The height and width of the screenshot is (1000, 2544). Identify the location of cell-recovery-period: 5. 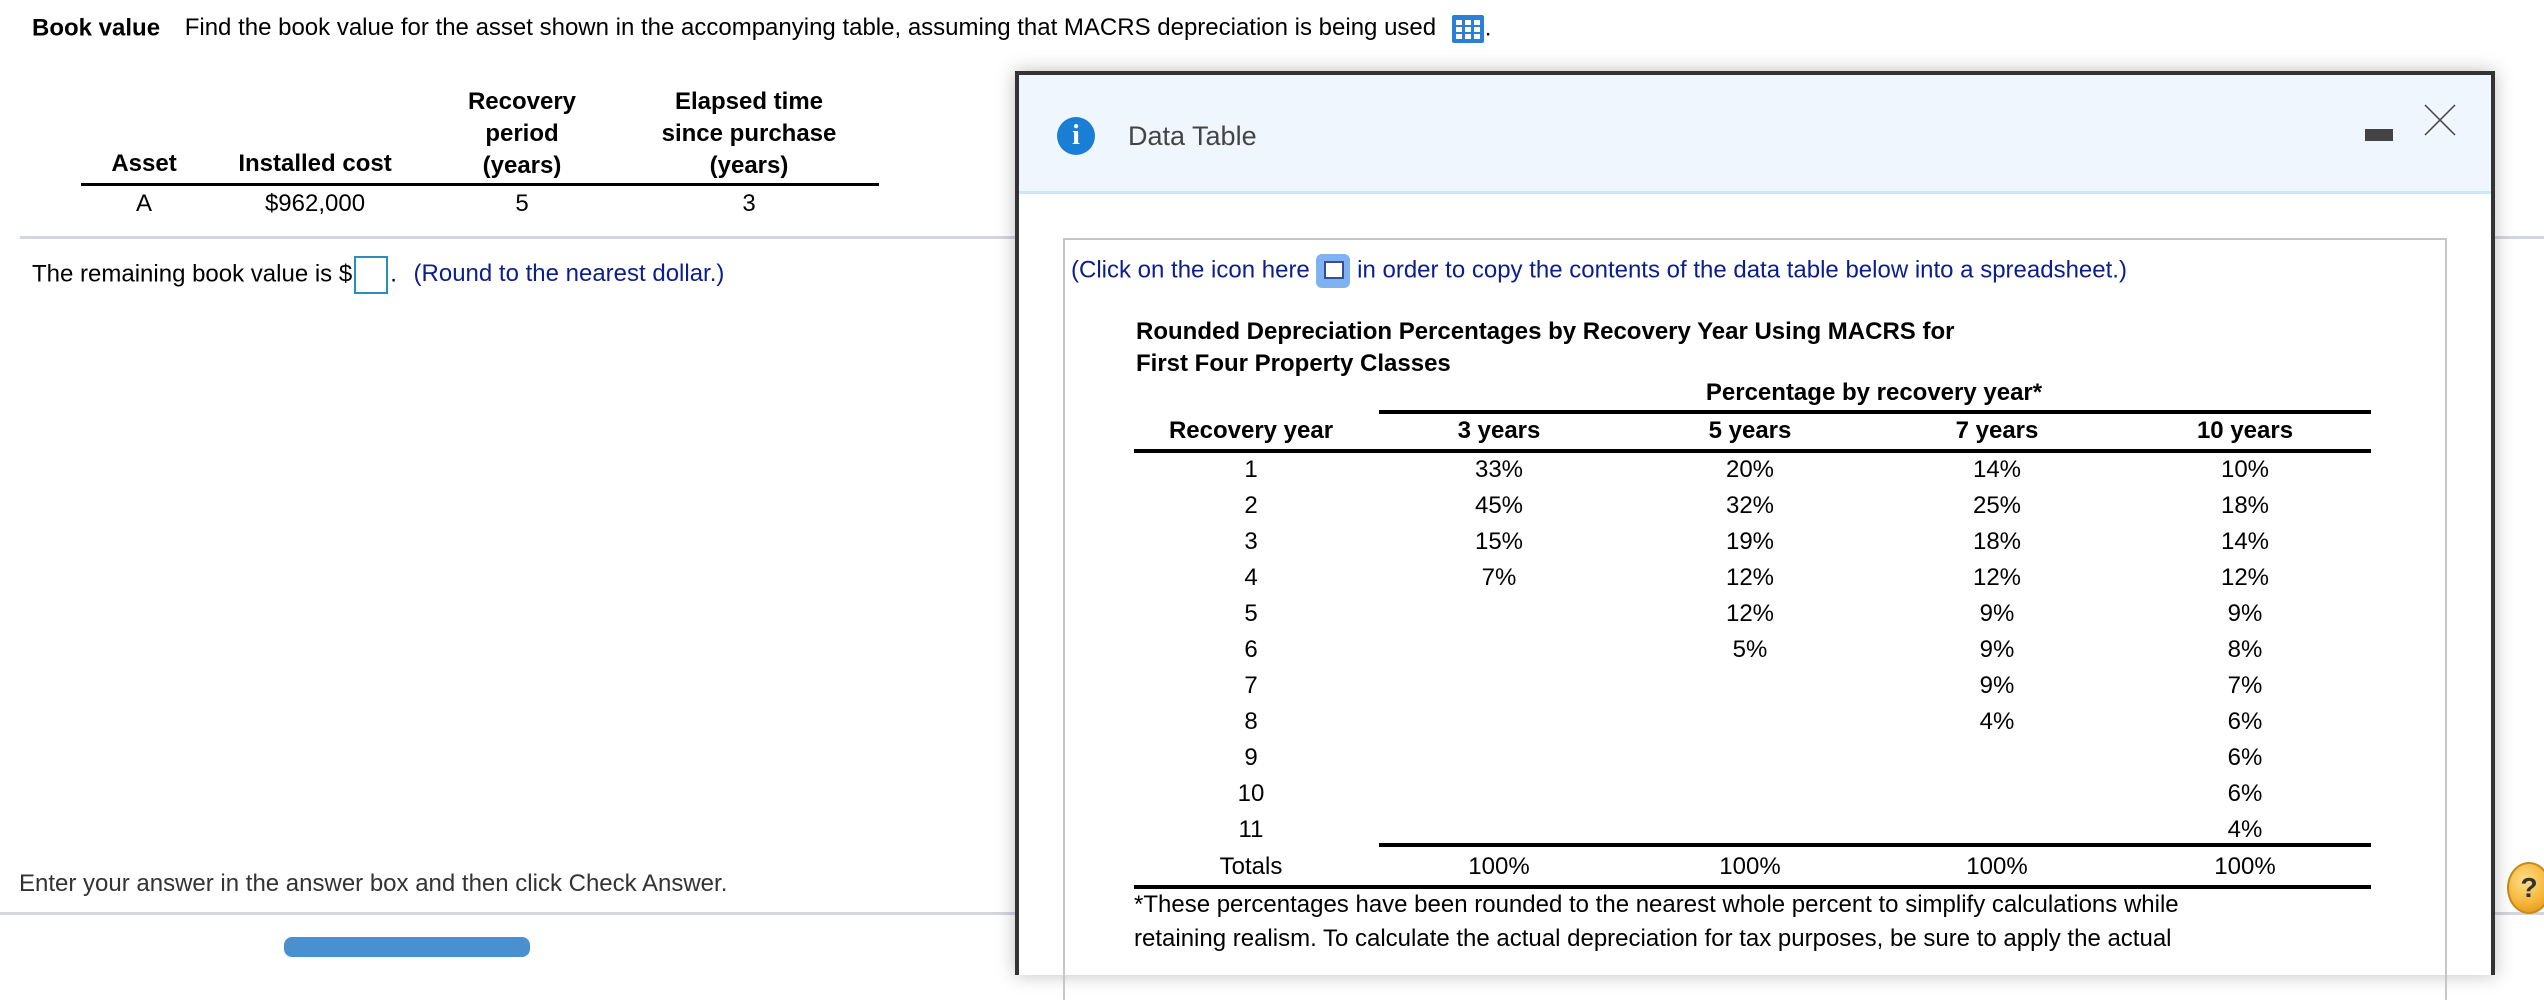
(522, 203).